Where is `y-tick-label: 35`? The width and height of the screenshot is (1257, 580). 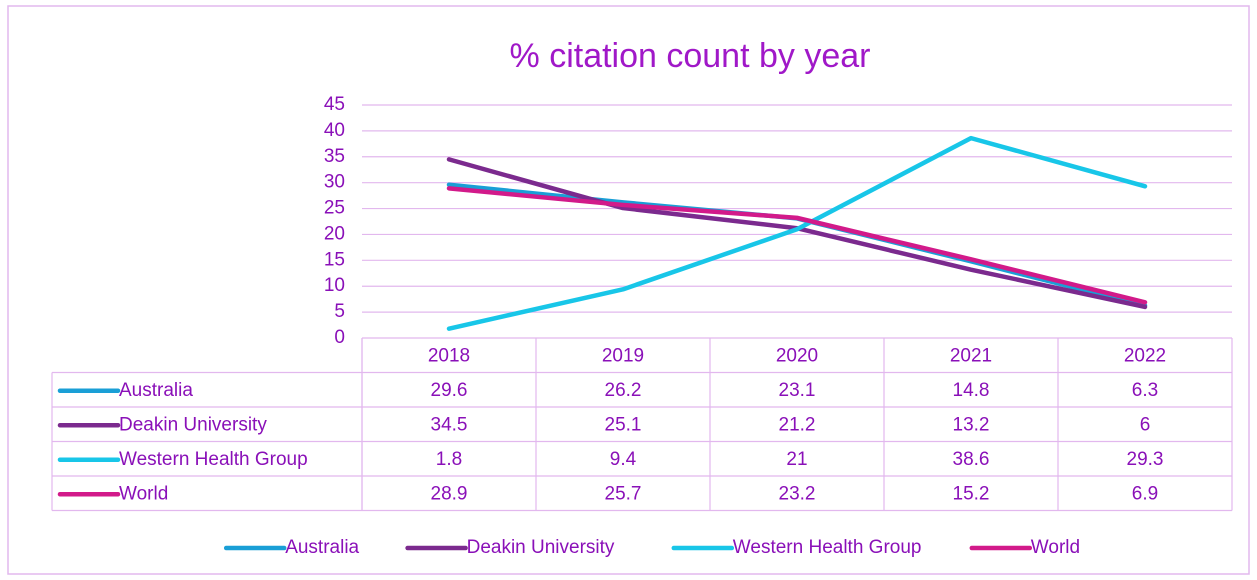
y-tick-label: 35 is located at coordinates (334, 156).